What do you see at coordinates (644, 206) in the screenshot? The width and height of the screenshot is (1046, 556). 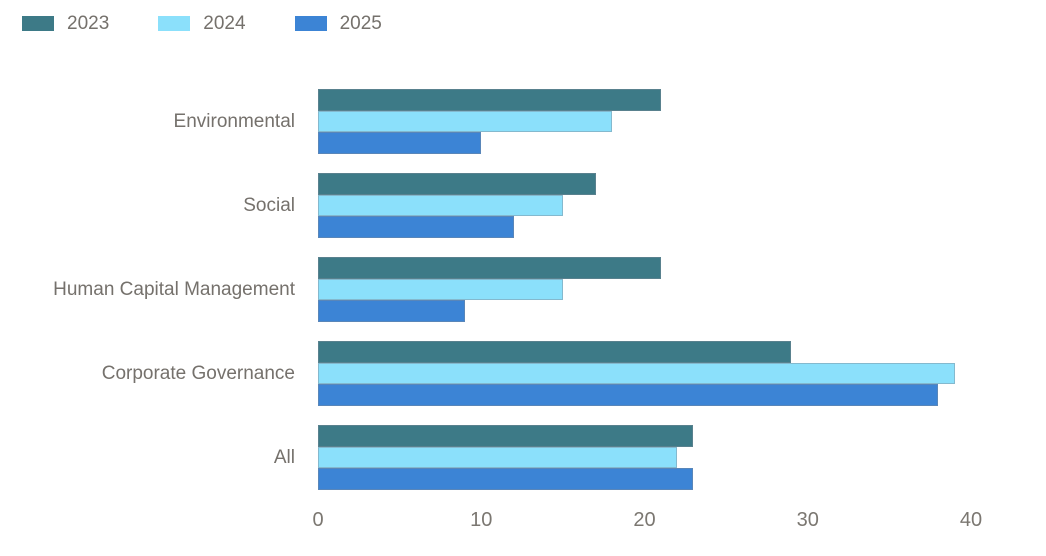 I see `bar-group-social` at bounding box center [644, 206].